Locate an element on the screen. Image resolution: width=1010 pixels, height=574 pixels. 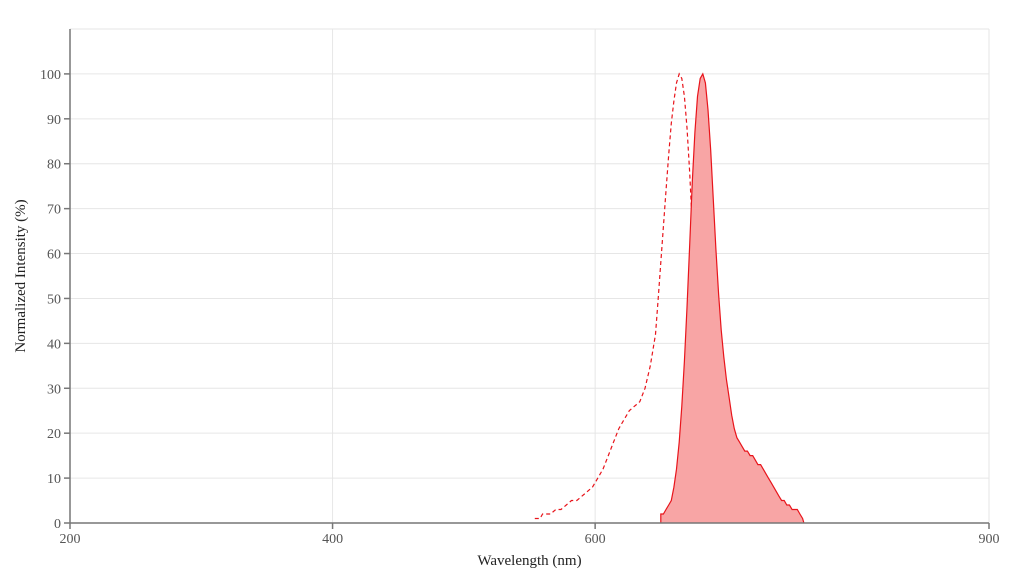
y-tick-label: 40 is located at coordinates (54, 344).